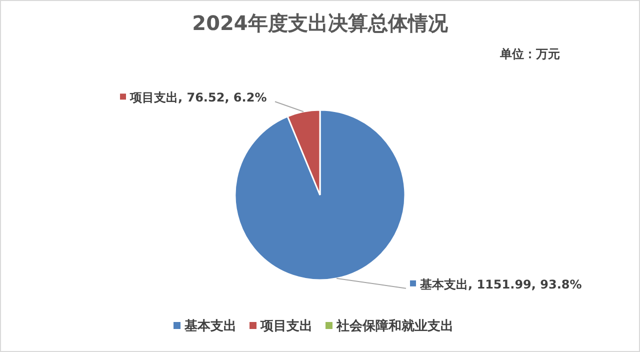 This screenshot has height=352, width=640. I want to click on chart-title: 2024年度支出决算总体情况, so click(320, 23).